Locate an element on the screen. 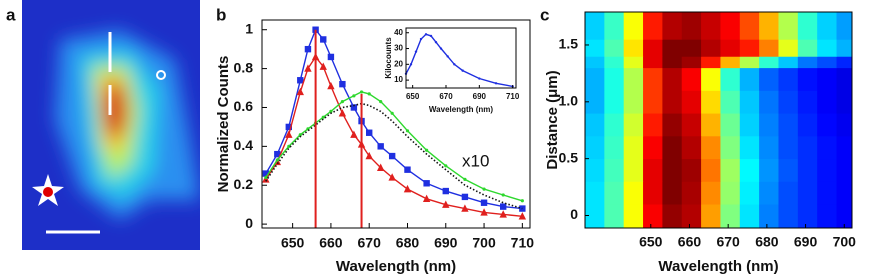  x-tick-label: 690 is located at coordinates (480, 96).